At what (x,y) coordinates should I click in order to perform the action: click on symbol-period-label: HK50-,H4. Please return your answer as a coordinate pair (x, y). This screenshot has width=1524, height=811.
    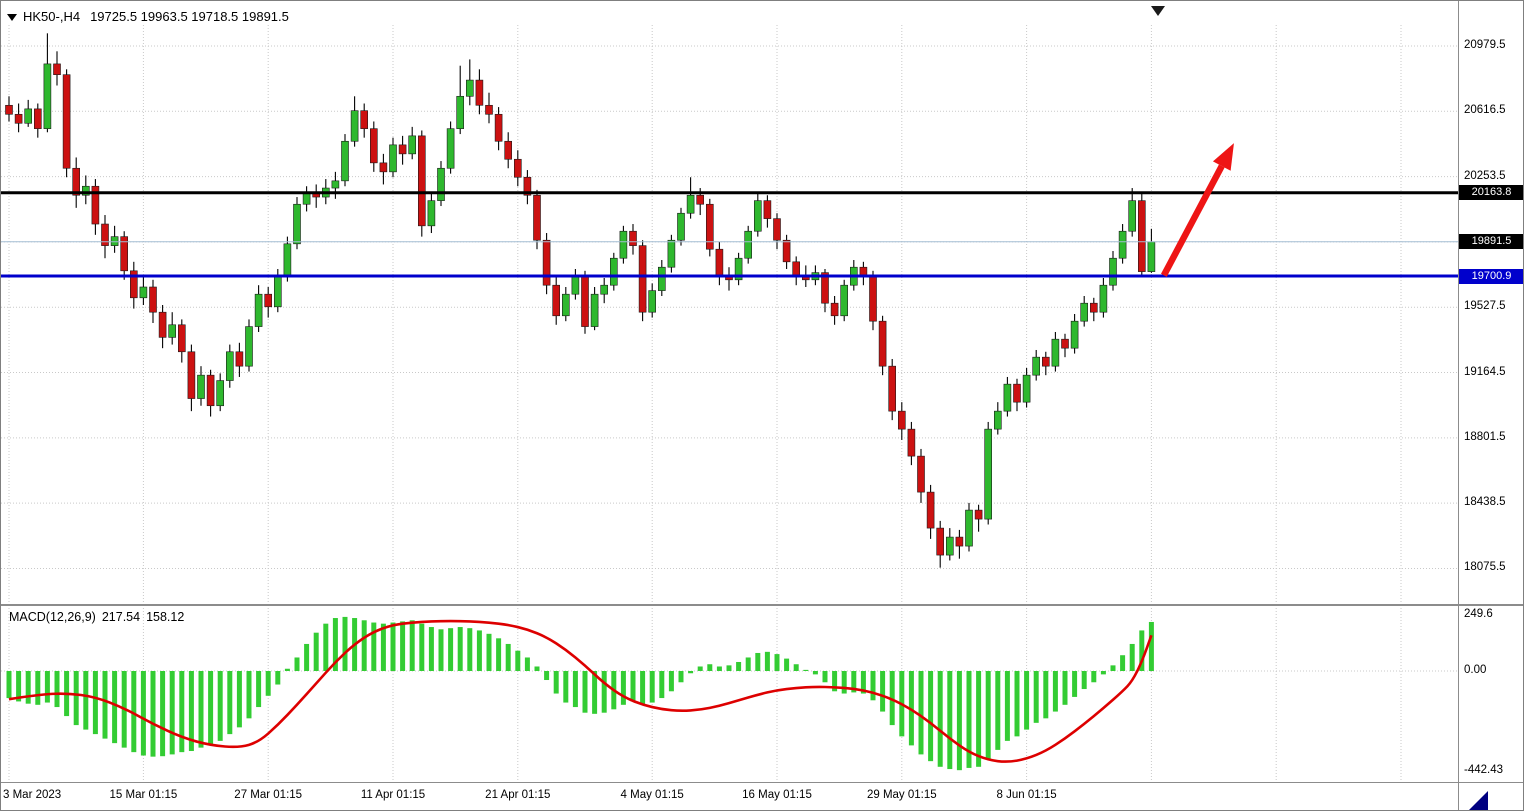
    Looking at the image, I should click on (52, 16).